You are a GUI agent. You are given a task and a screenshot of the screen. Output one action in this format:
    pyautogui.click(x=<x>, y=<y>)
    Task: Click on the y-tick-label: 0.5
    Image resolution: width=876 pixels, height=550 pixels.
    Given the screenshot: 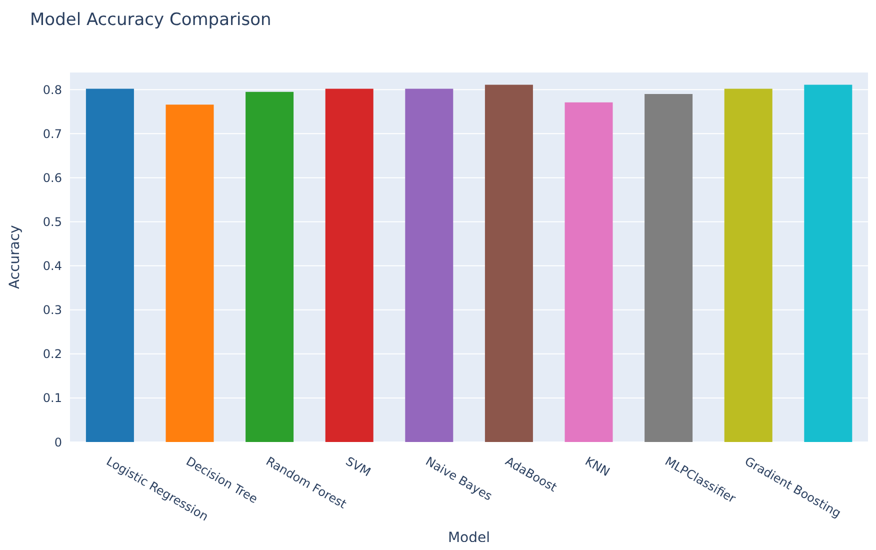 What is the action you would take?
    pyautogui.click(x=52, y=222)
    